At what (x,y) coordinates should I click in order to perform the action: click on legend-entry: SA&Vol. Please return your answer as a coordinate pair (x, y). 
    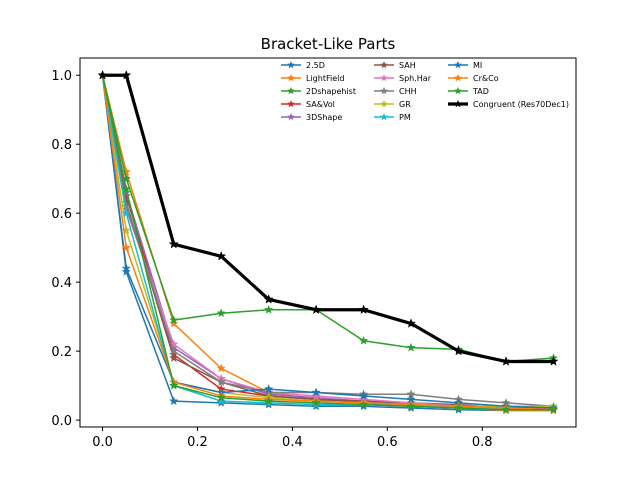
    Looking at the image, I should click on (308, 104).